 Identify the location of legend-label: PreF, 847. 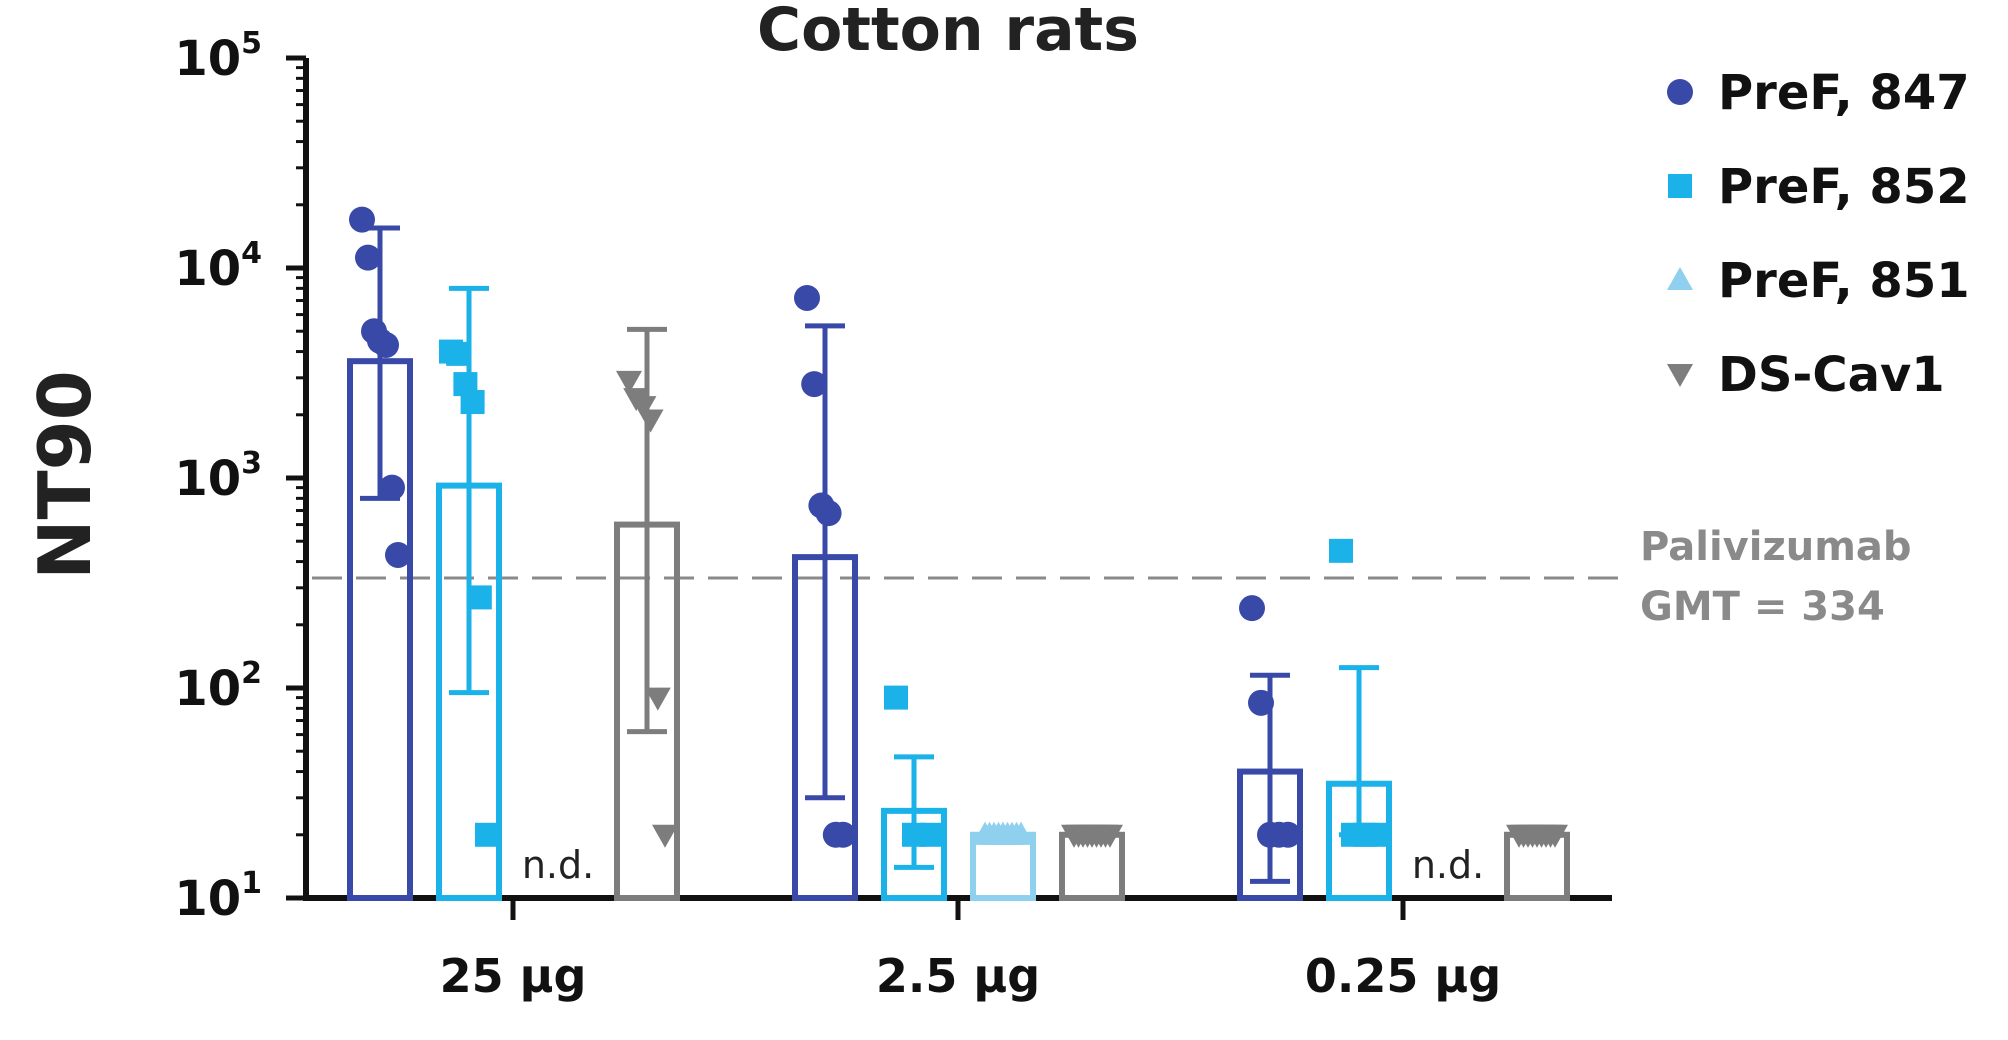
(1844, 93).